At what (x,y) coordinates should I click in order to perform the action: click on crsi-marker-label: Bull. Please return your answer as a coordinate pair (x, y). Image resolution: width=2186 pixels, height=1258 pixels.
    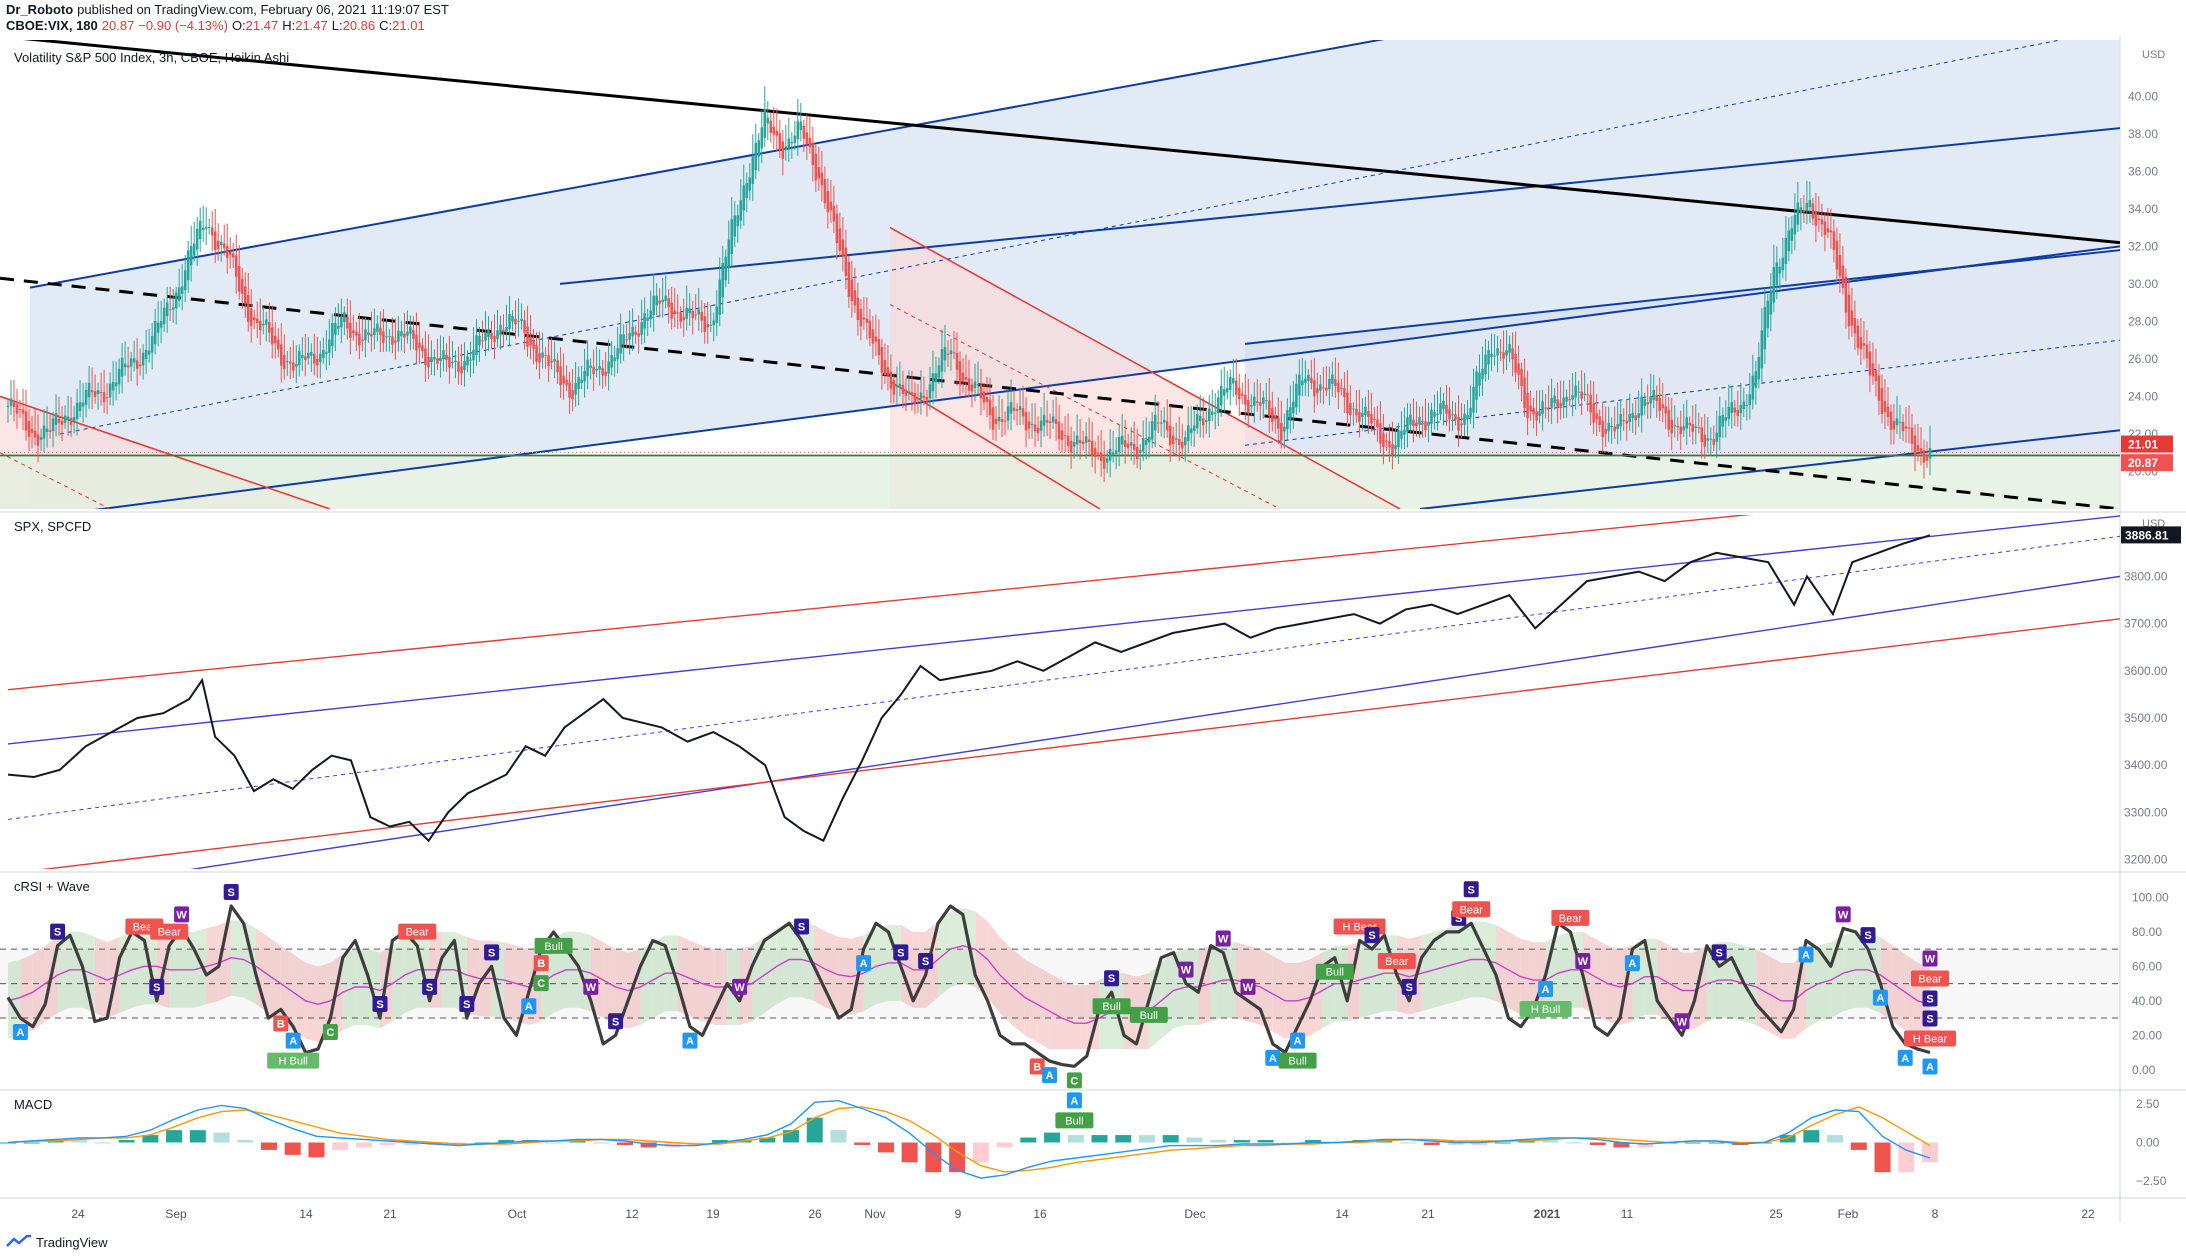
    Looking at the image, I should click on (1335, 973).